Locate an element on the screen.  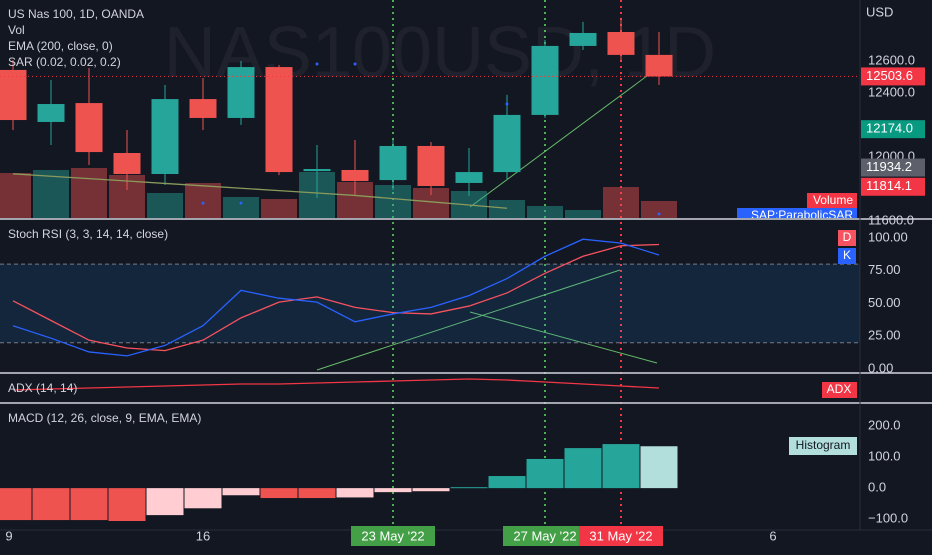
legend-entry: EMA (200, close, 0) is located at coordinates (60, 46).